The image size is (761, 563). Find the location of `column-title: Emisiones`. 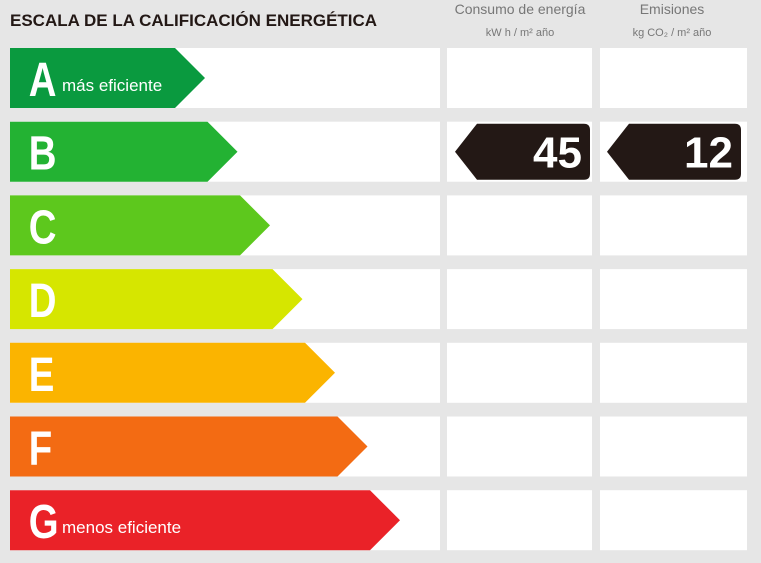

column-title: Emisiones is located at coordinates (672, 9).